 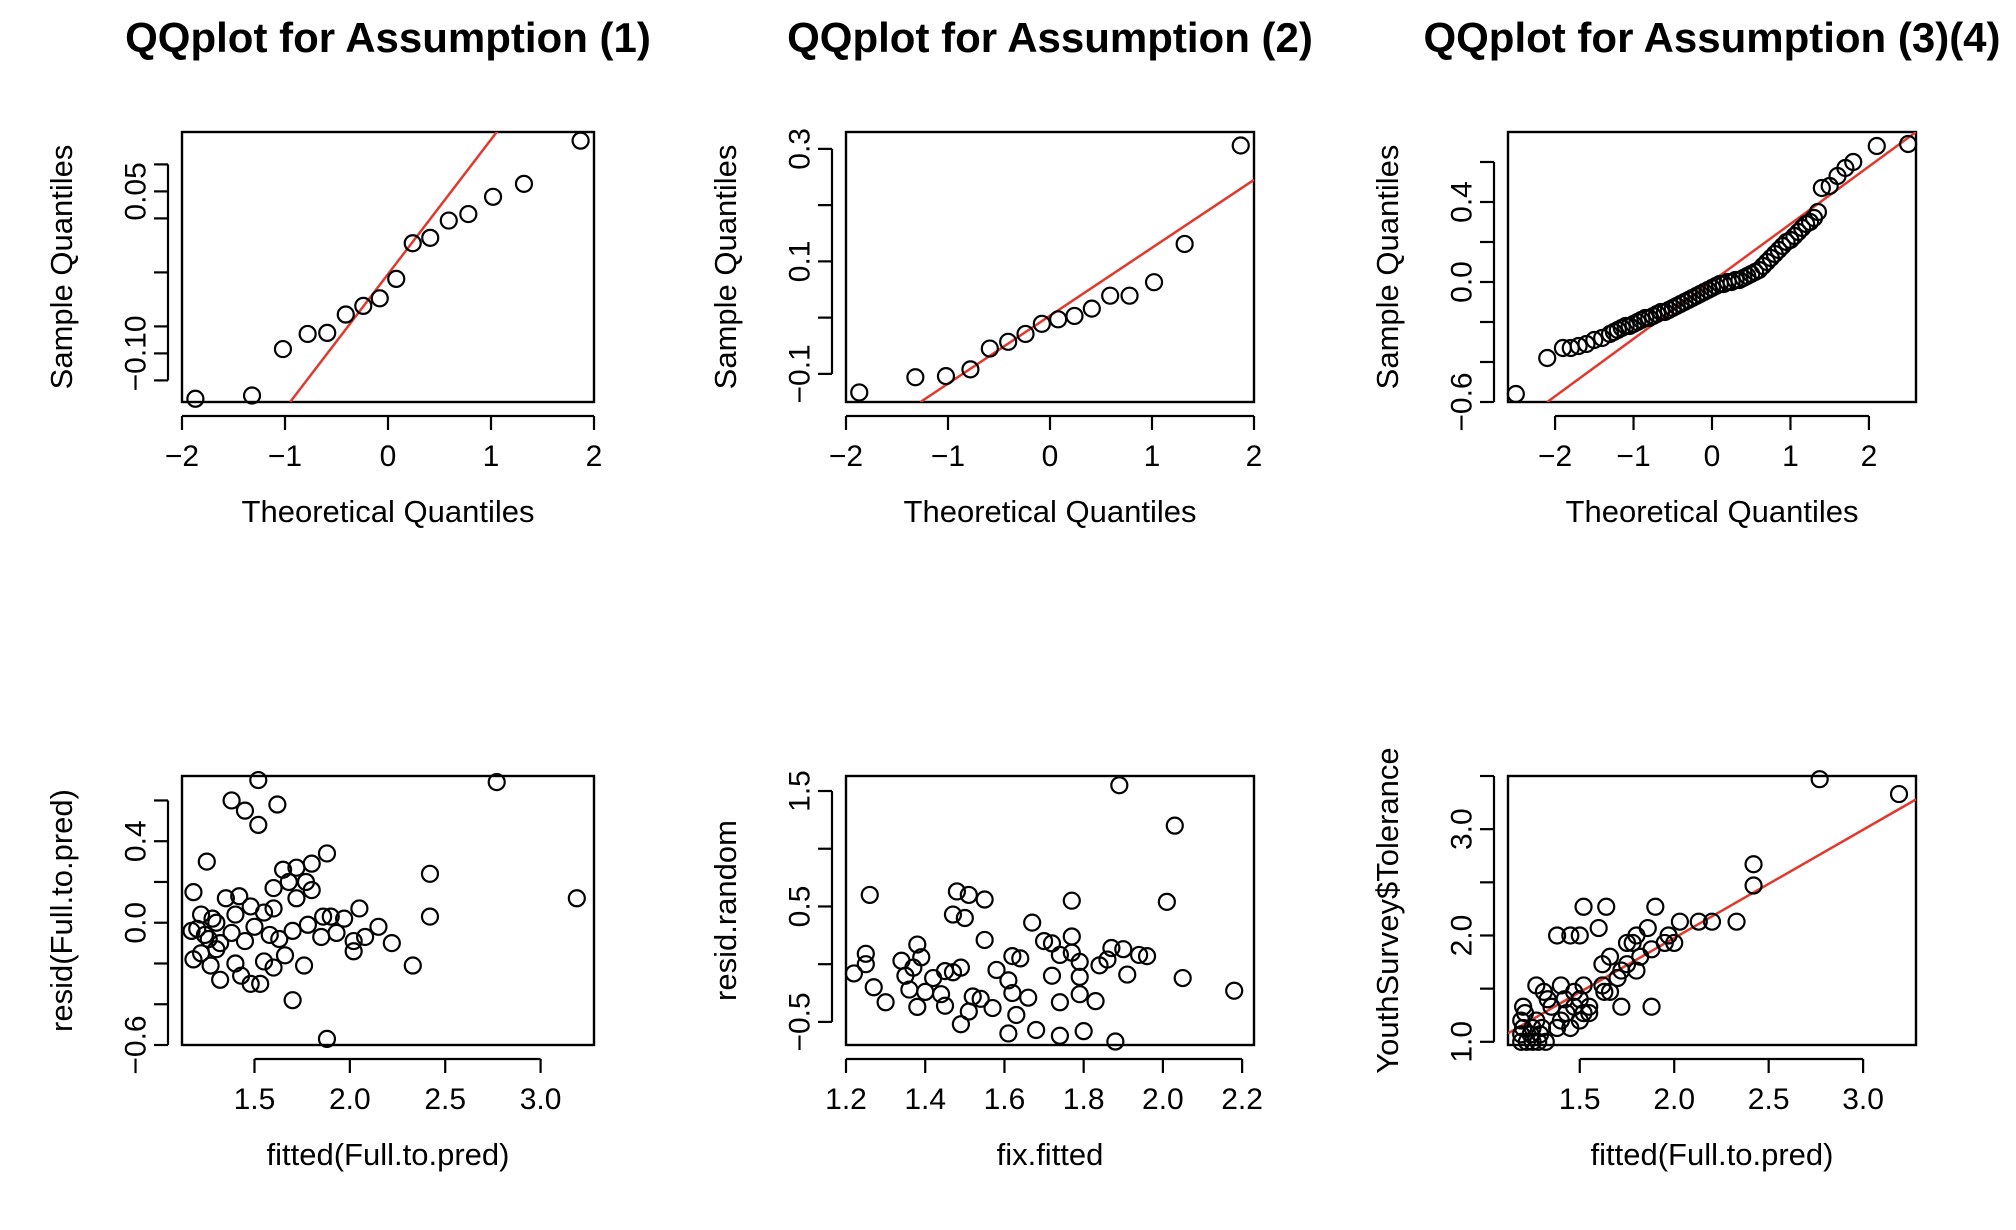 What do you see at coordinates (491, 456) in the screenshot?
I see `x-tick-label: 1` at bounding box center [491, 456].